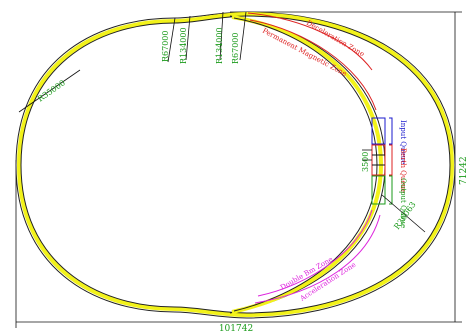 Image resolution: width=472 pixels, height=335 pixels. What do you see at coordinates (365, 162) in the screenshot?
I see `gap-label: 3500` at bounding box center [365, 162].